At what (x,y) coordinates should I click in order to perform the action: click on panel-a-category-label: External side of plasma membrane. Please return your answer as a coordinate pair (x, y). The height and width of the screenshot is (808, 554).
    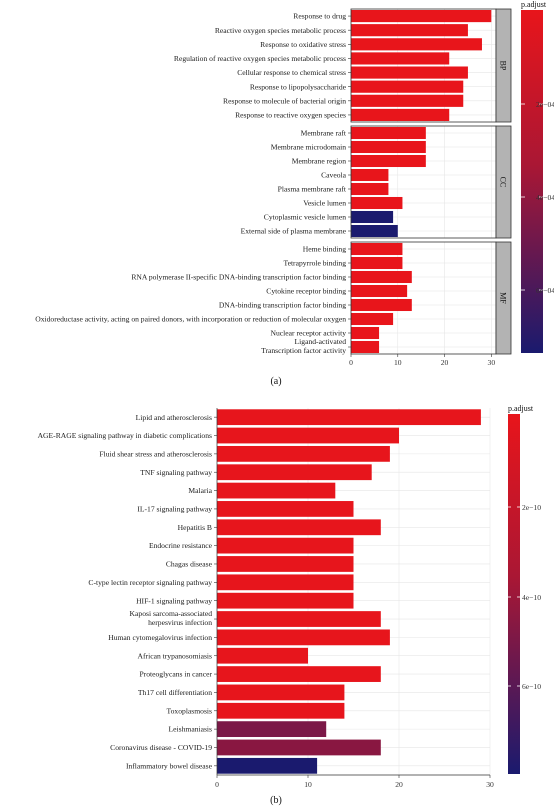
    Looking at the image, I should click on (294, 231).